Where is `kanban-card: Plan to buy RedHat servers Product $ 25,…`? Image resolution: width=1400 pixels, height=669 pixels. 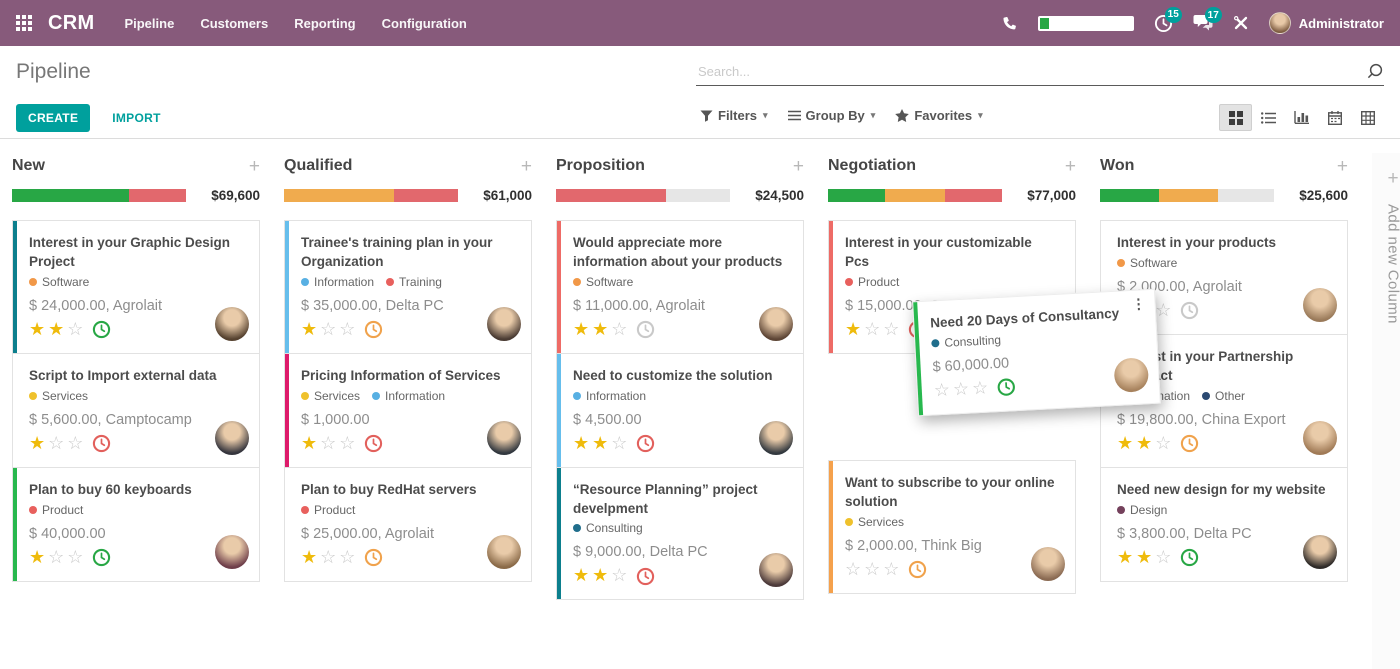 kanban-card: Plan to buy RedHat servers Product $ 25,… is located at coordinates (408, 524).